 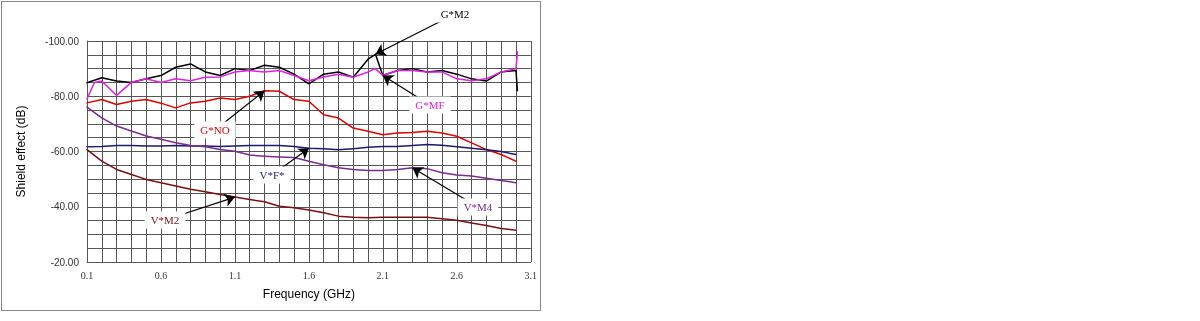 I want to click on x-tick-label: 1.1, so click(x=235, y=275).